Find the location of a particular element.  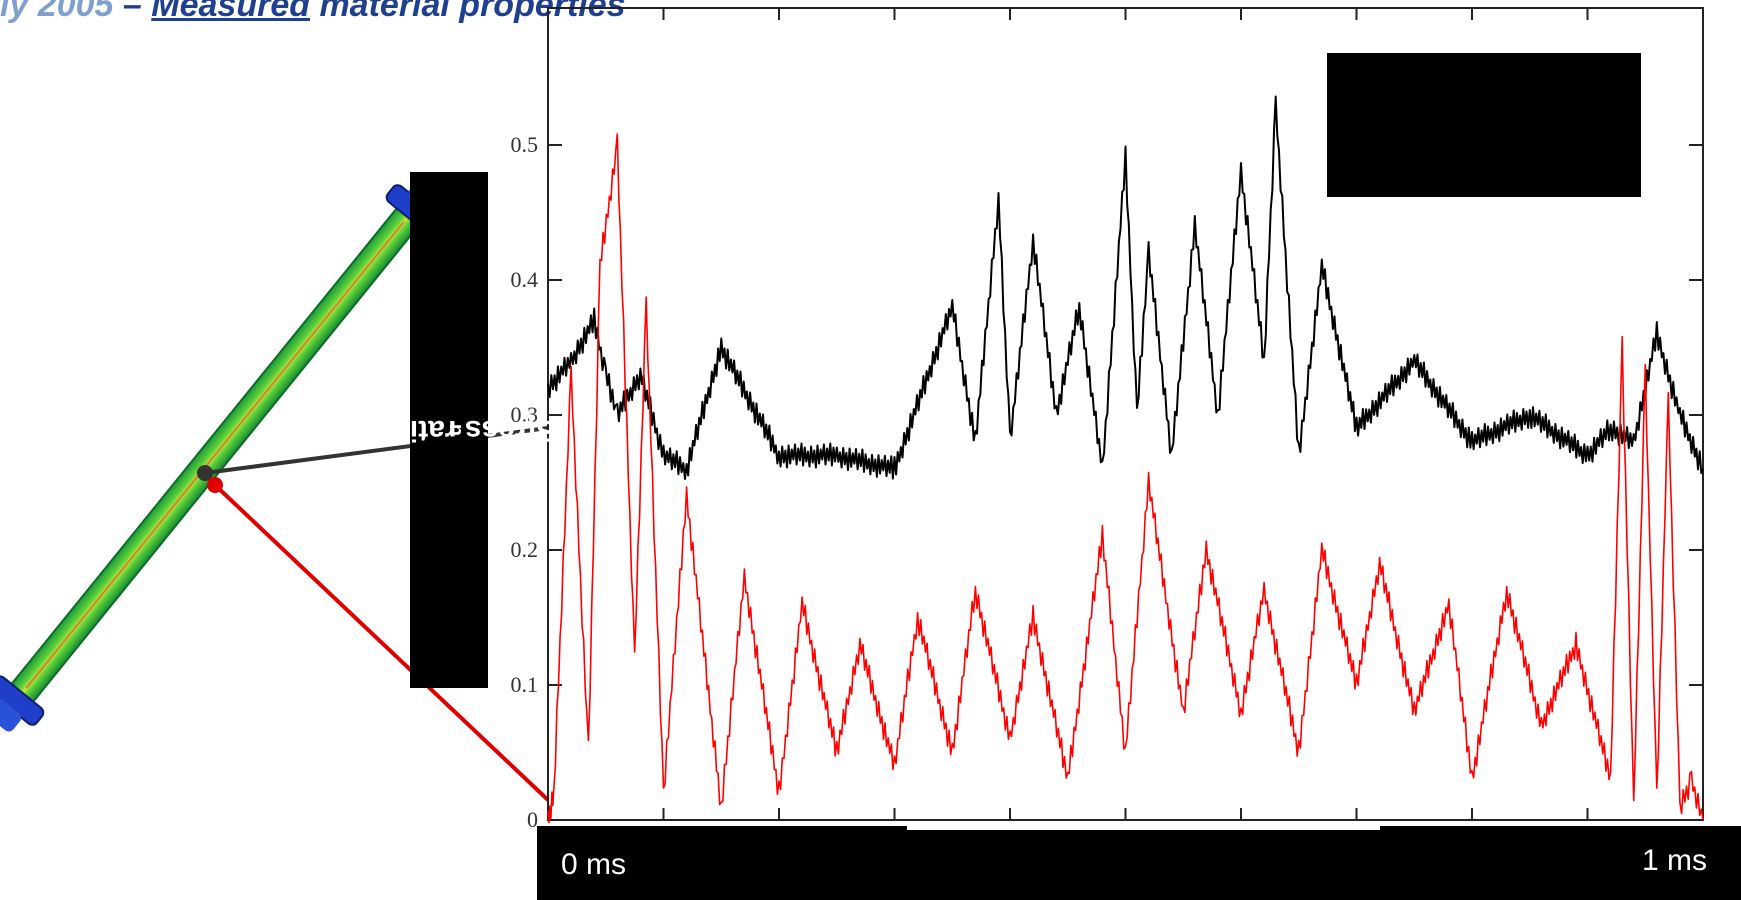

y-tick-label: 0.3 is located at coordinates (525, 414).